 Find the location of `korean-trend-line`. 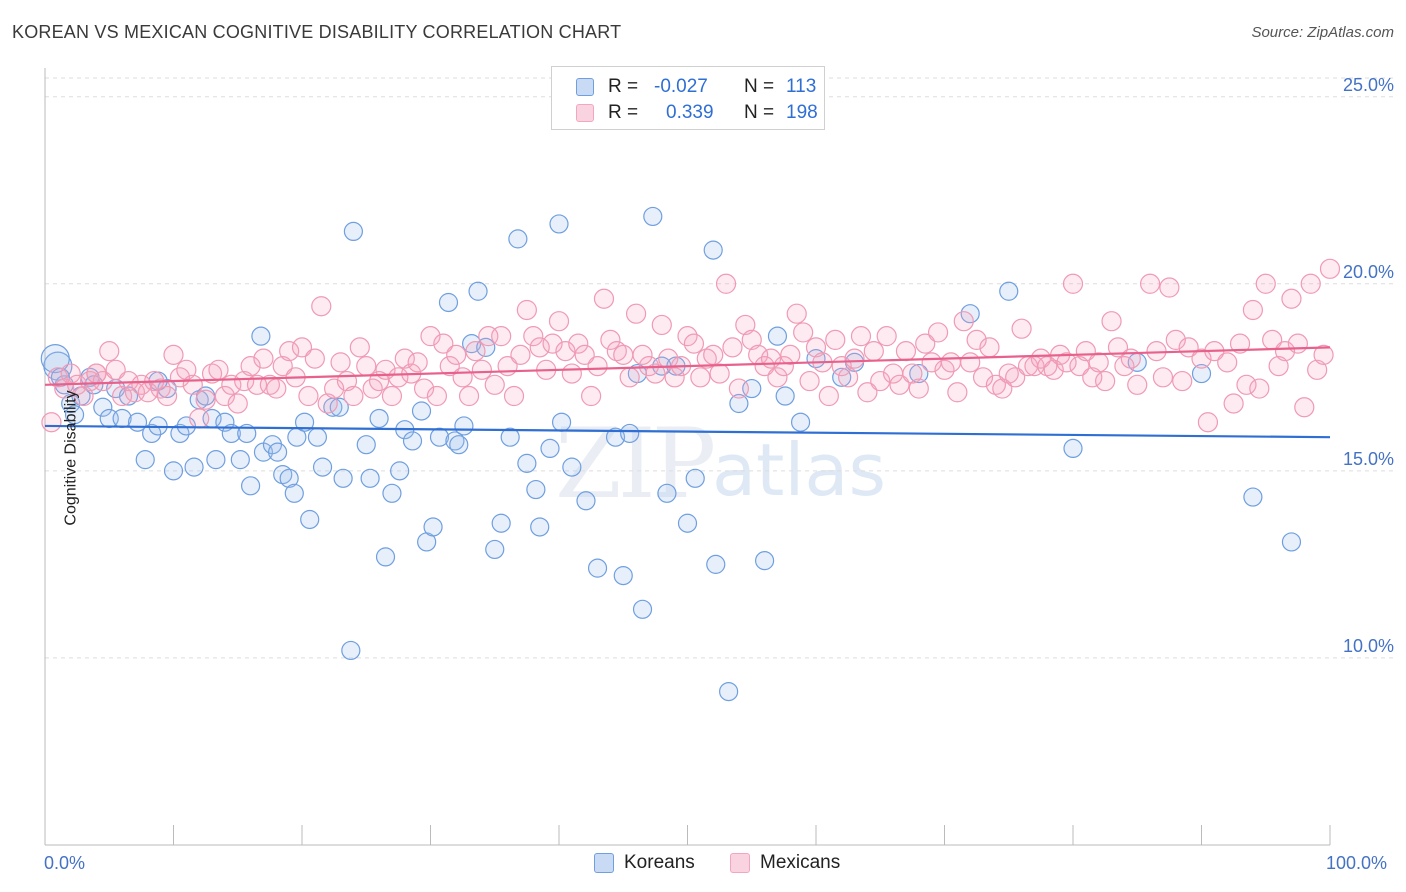

korean-trend-line is located at coordinates (687, 431).